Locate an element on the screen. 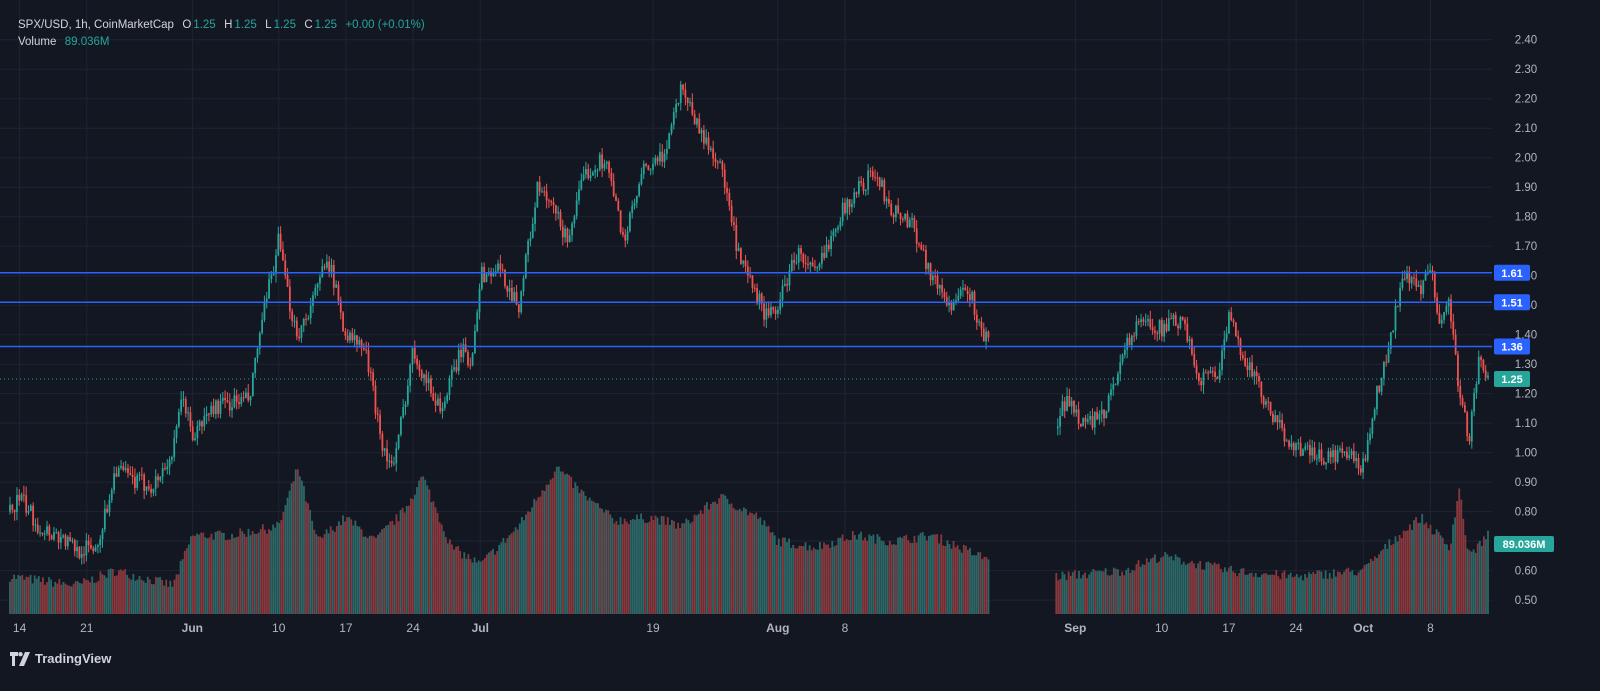  symbol-title: SPX/USD, 1h, CoinMarketCap is located at coordinates (96, 25).